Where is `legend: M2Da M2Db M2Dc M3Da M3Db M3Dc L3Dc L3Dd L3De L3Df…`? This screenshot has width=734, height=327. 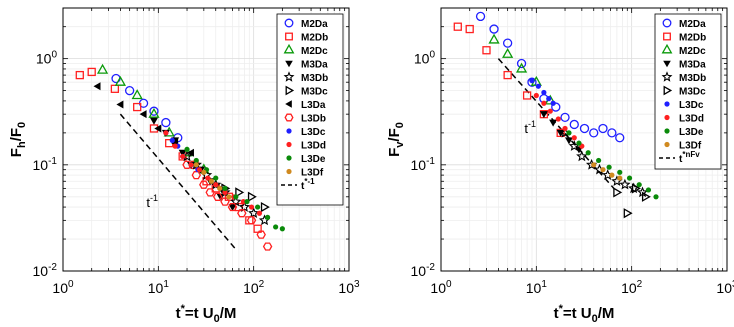
legend: M2Da M2Db M2Dc M3Da M3Db M3Dc L3Dc L3Dd L3De L3Df… is located at coordinates (688, 91).